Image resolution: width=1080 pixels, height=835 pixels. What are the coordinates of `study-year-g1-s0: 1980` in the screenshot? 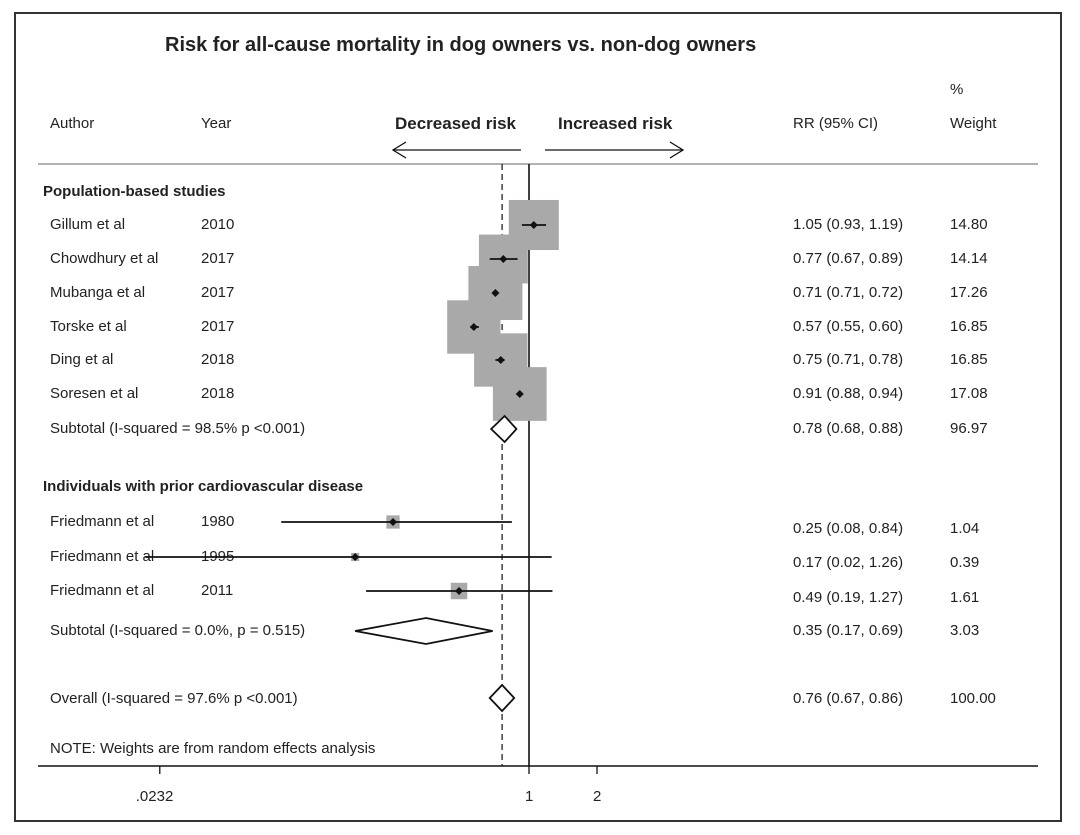 It's located at (218, 521).